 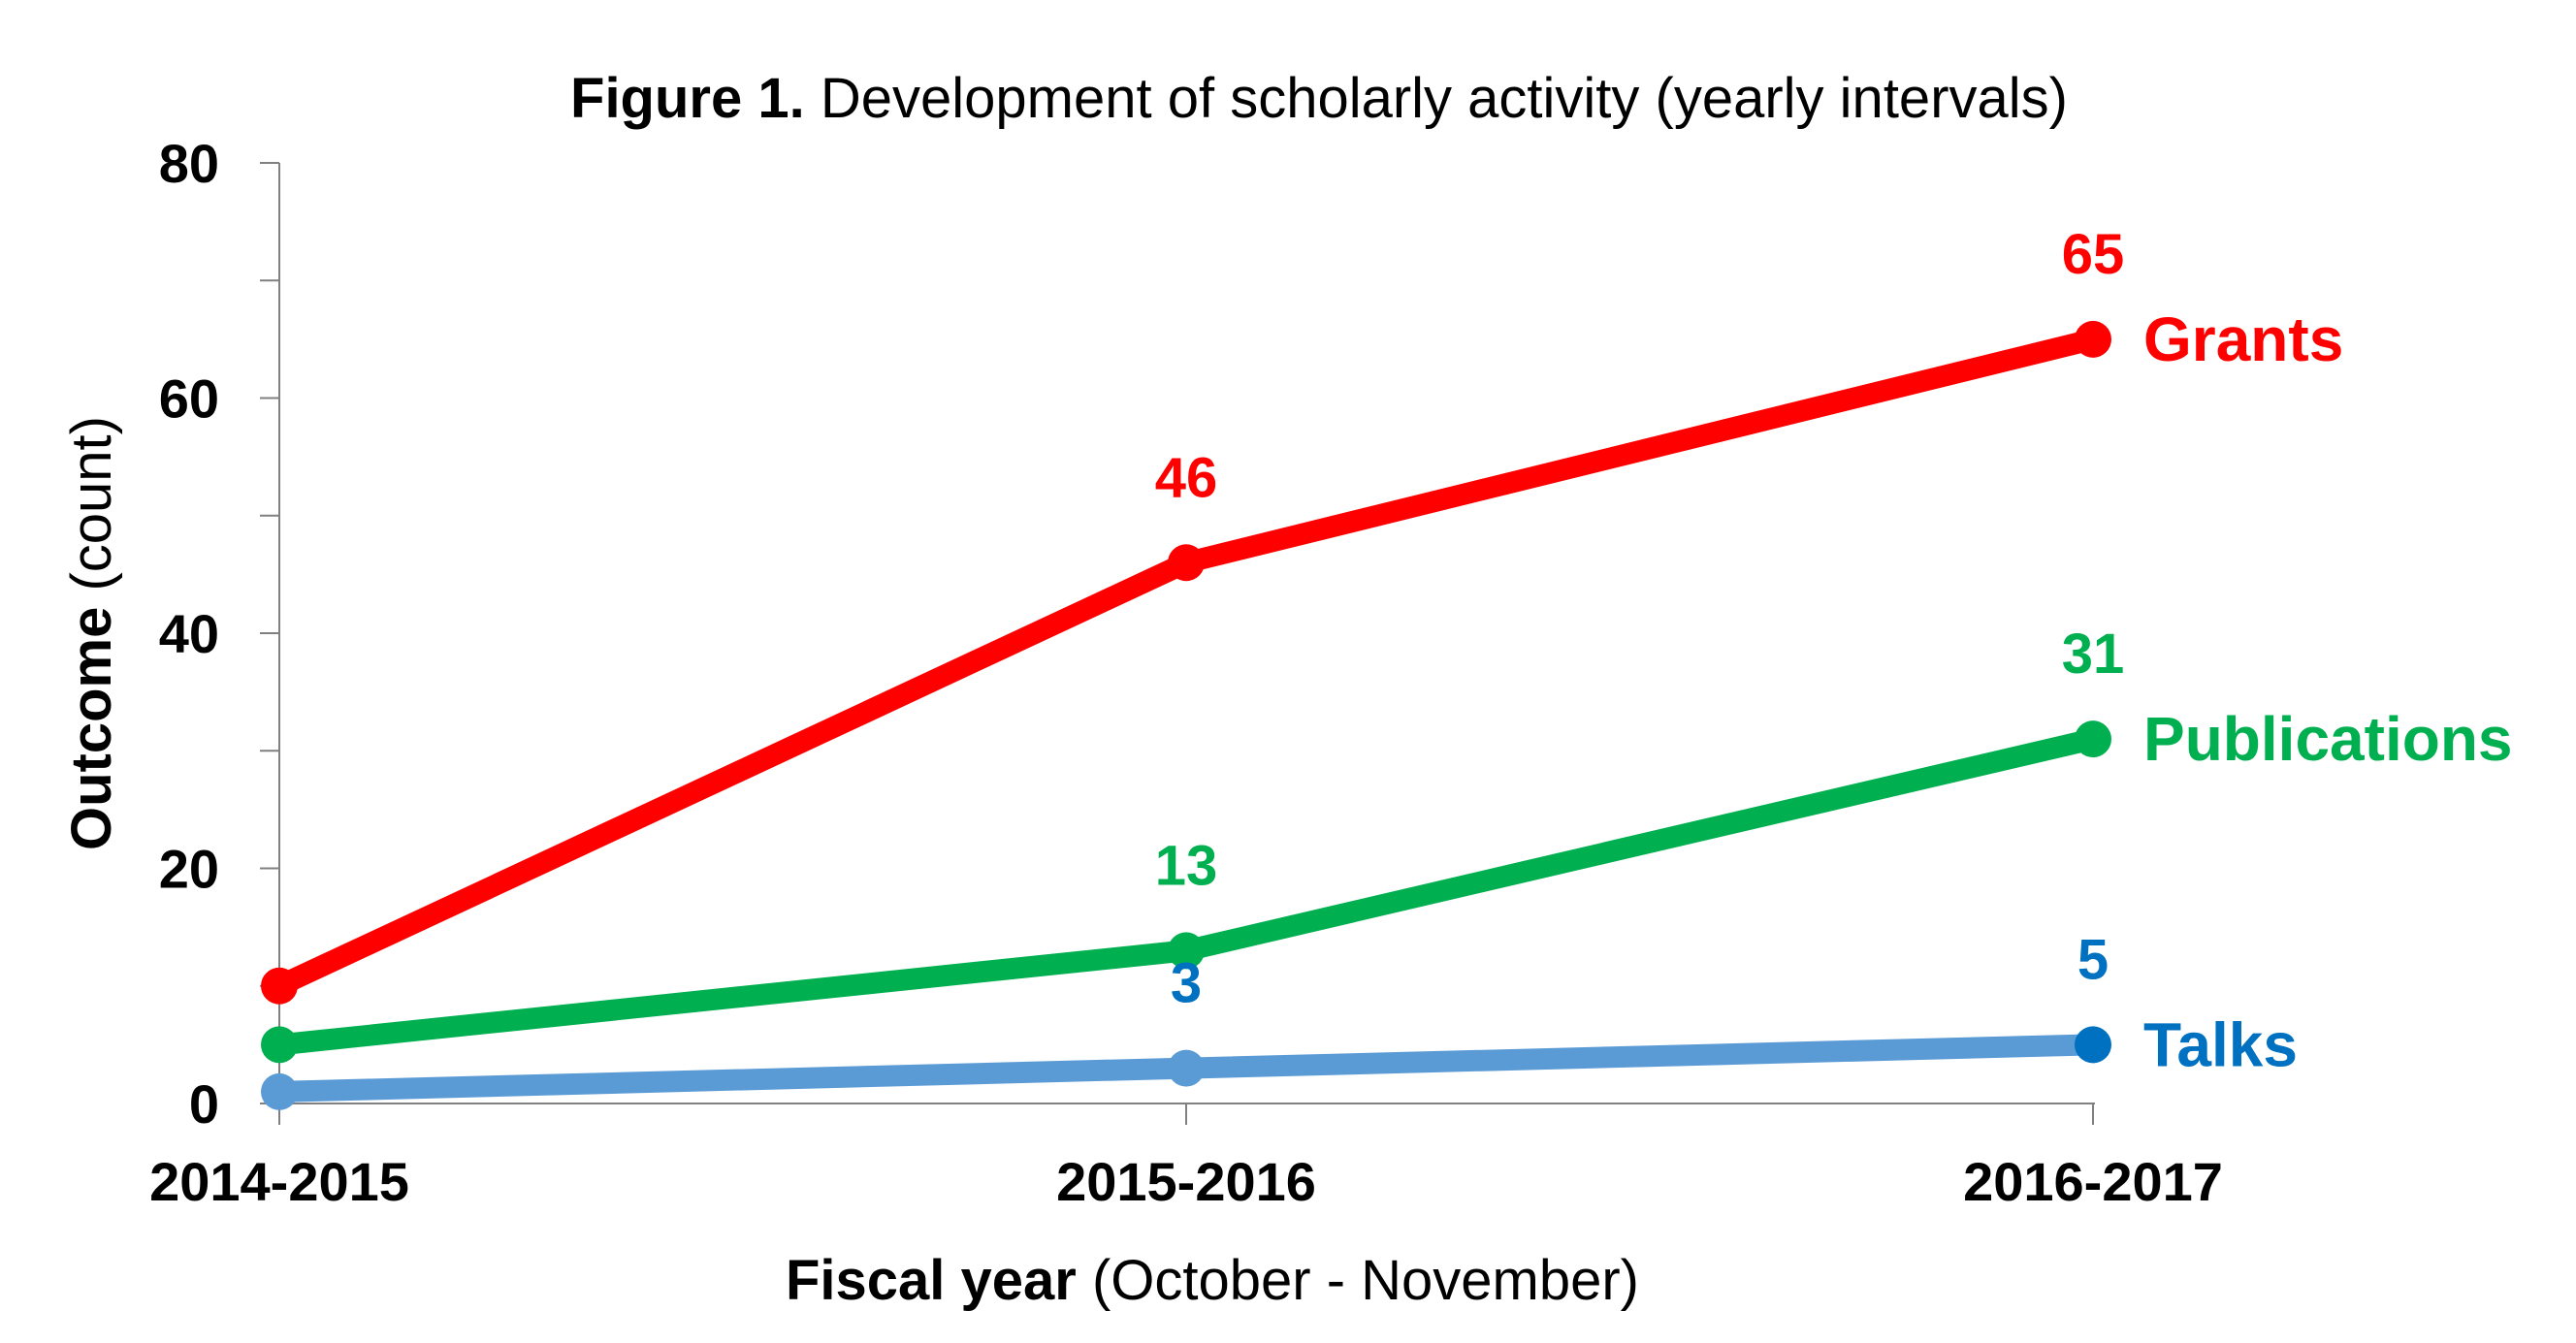 What do you see at coordinates (2093, 255) in the screenshot?
I see `data-label-grants: 65` at bounding box center [2093, 255].